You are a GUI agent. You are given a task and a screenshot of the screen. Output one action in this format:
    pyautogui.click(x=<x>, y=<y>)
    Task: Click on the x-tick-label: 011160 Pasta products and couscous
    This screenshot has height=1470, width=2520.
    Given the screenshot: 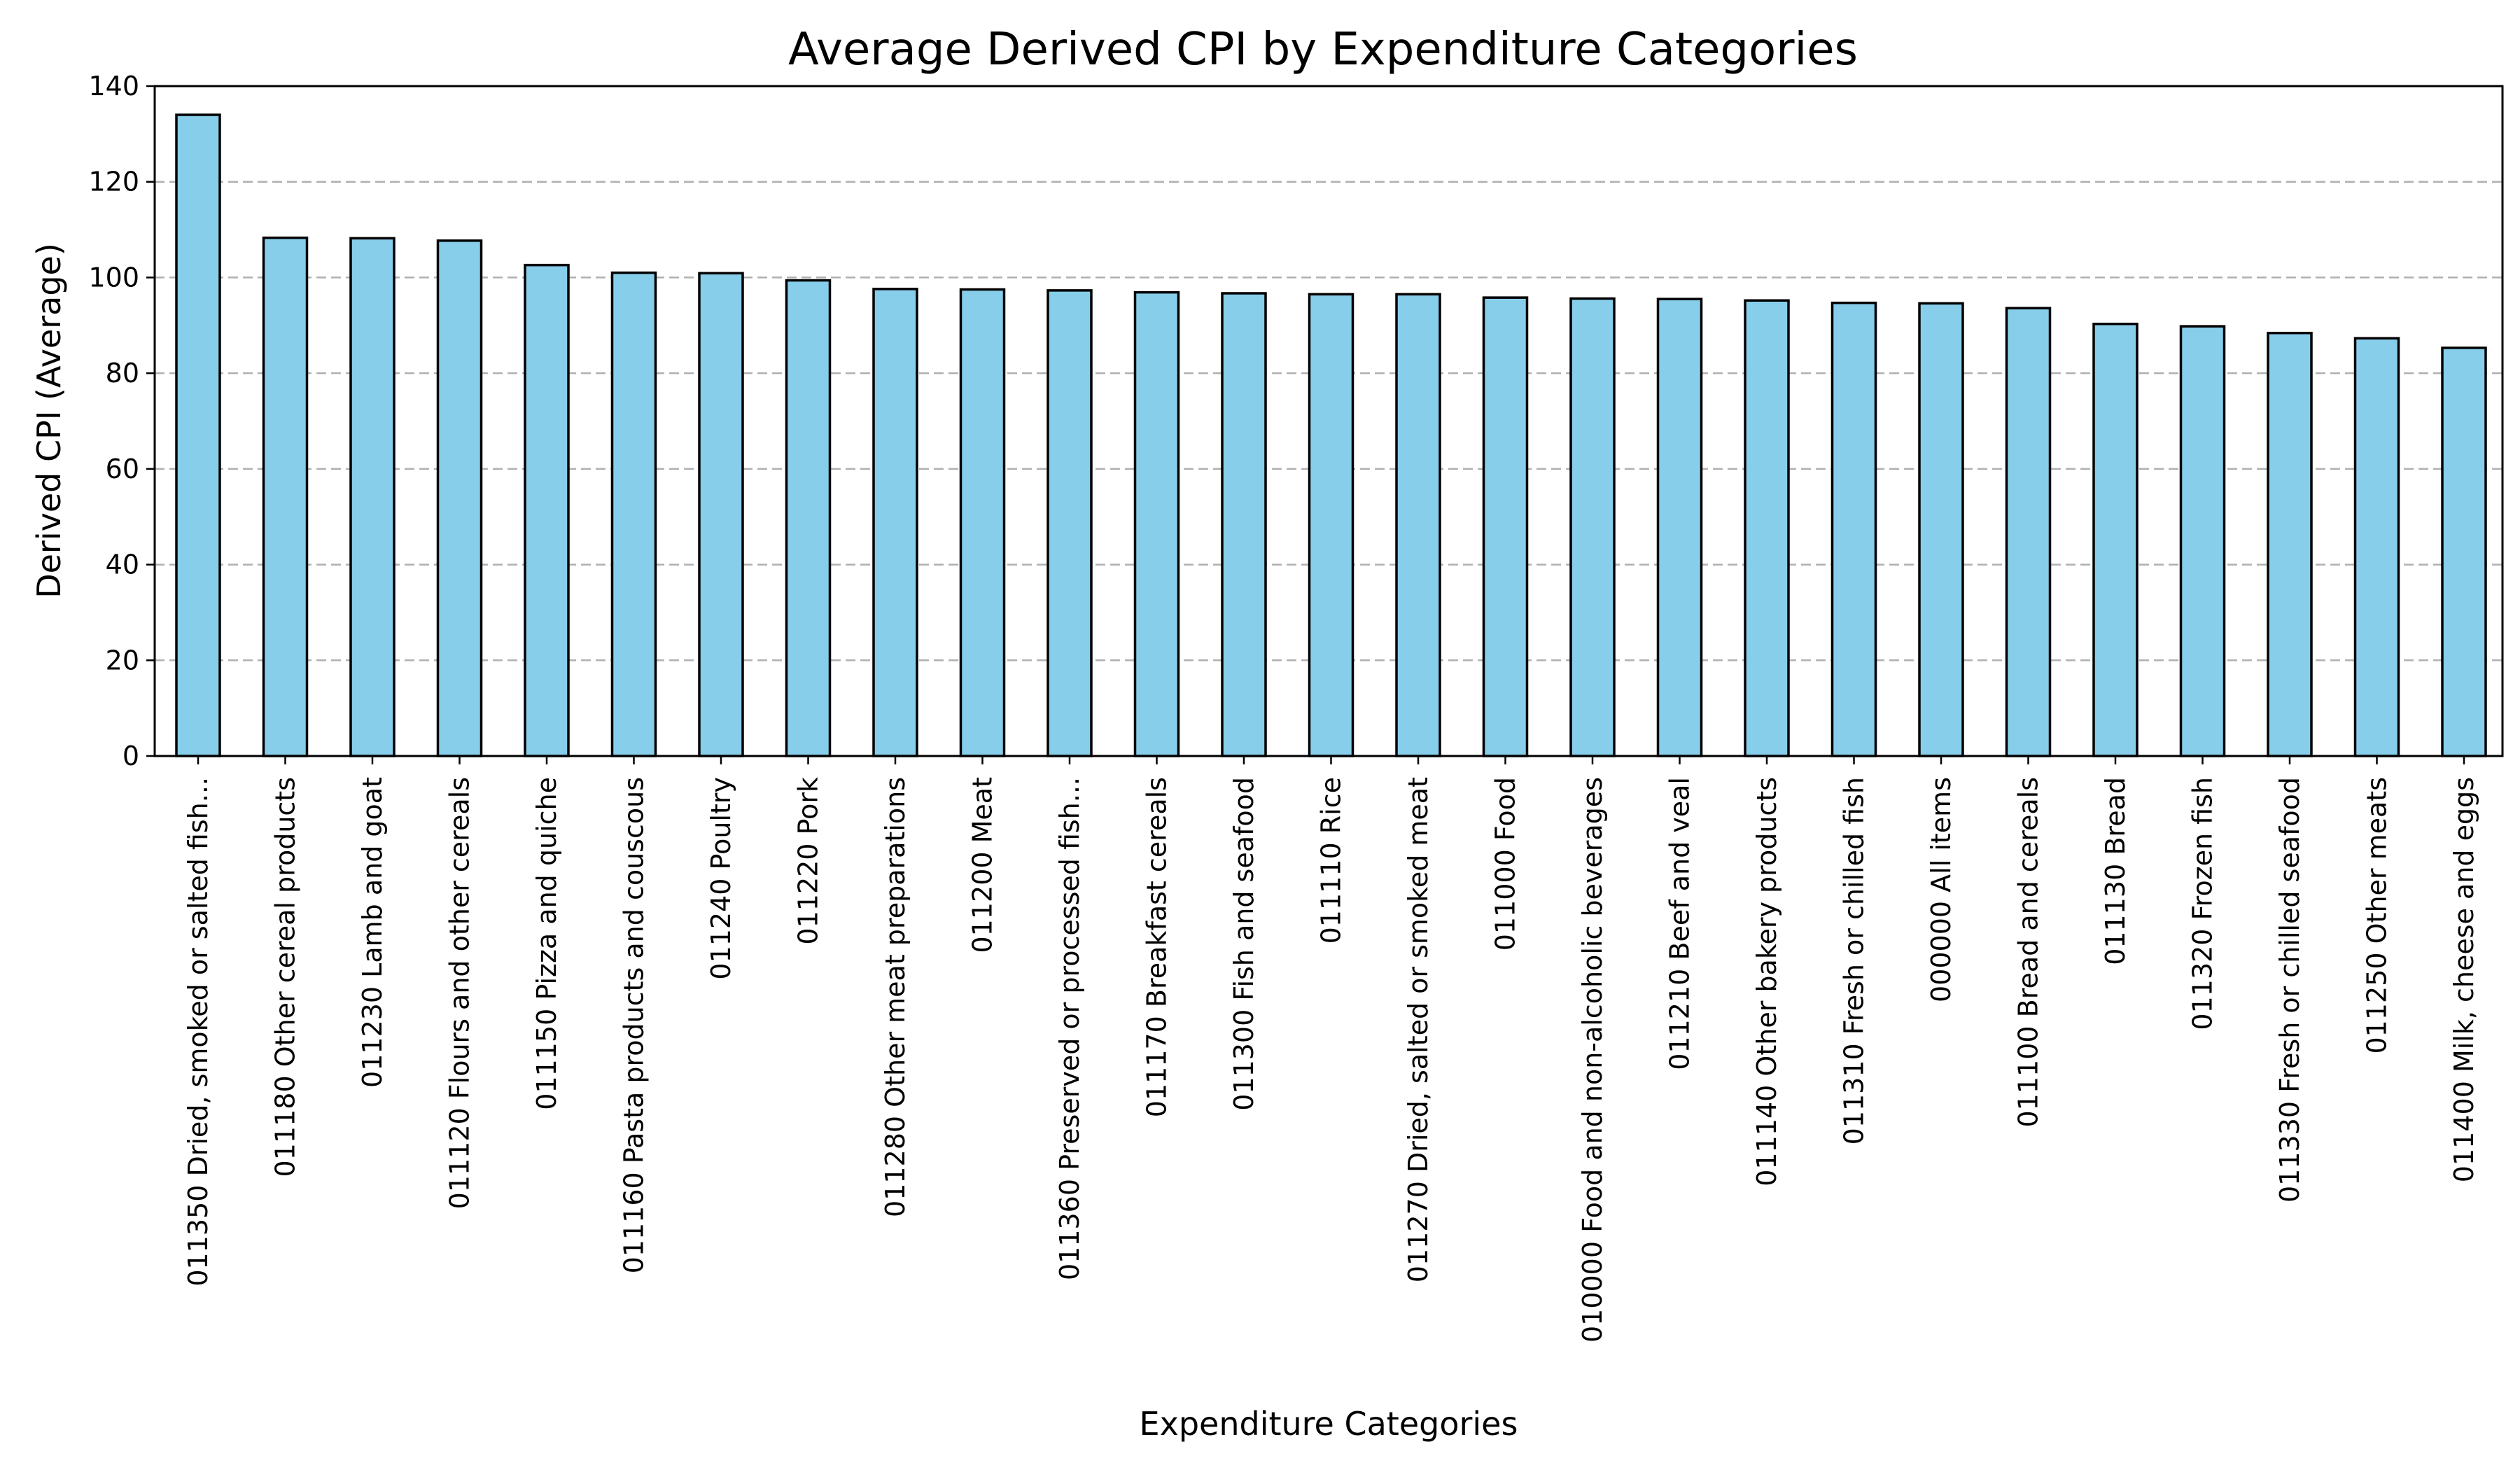 What is the action you would take?
    pyautogui.click(x=634, y=1025)
    